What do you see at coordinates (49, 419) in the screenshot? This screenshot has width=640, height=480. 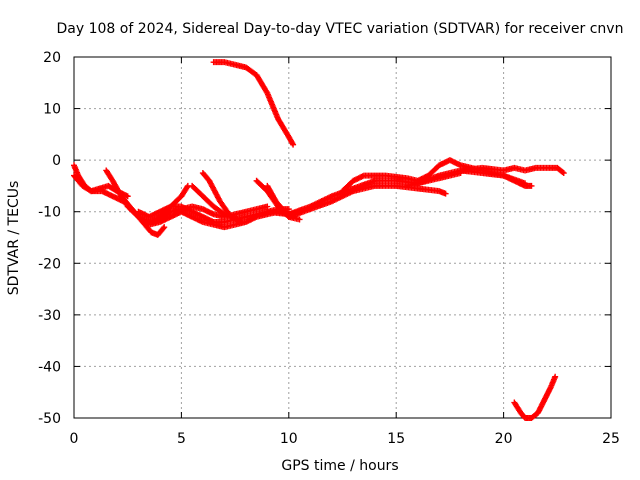 I see `y-tick-label: -50` at bounding box center [49, 419].